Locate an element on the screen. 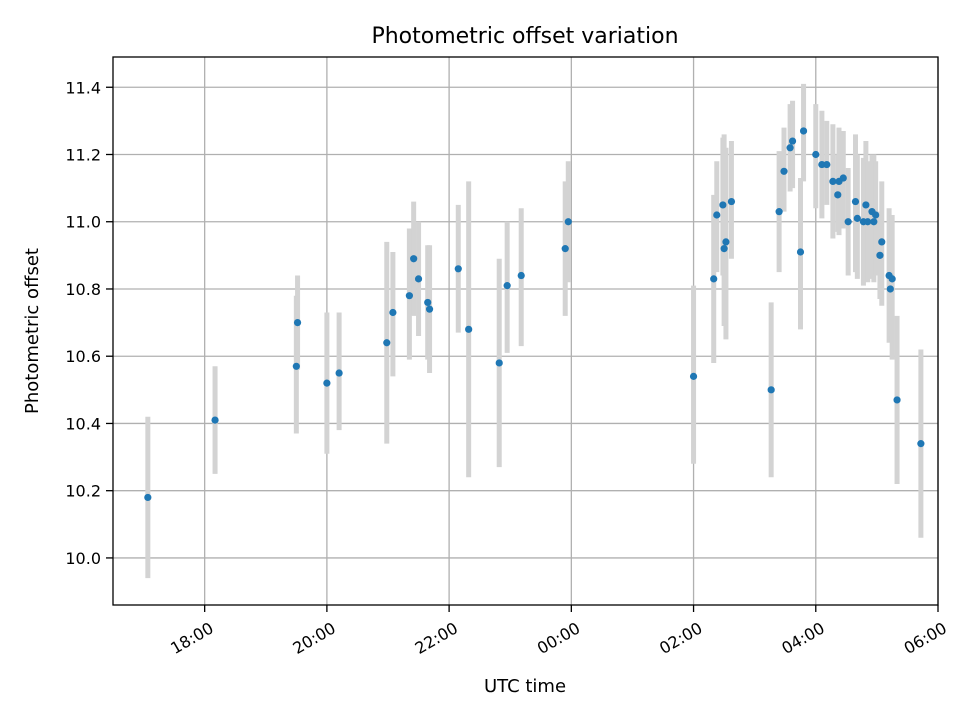 The width and height of the screenshot is (960, 720). chart-title: Photometric offset variation is located at coordinates (524, 36).